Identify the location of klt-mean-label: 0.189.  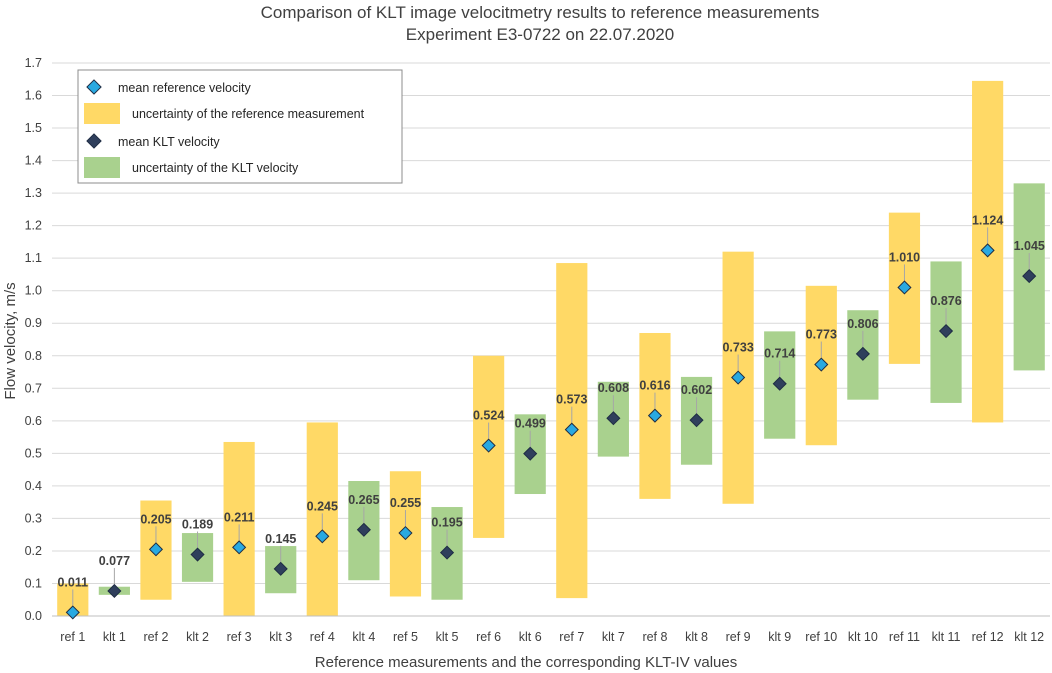
(197, 525).